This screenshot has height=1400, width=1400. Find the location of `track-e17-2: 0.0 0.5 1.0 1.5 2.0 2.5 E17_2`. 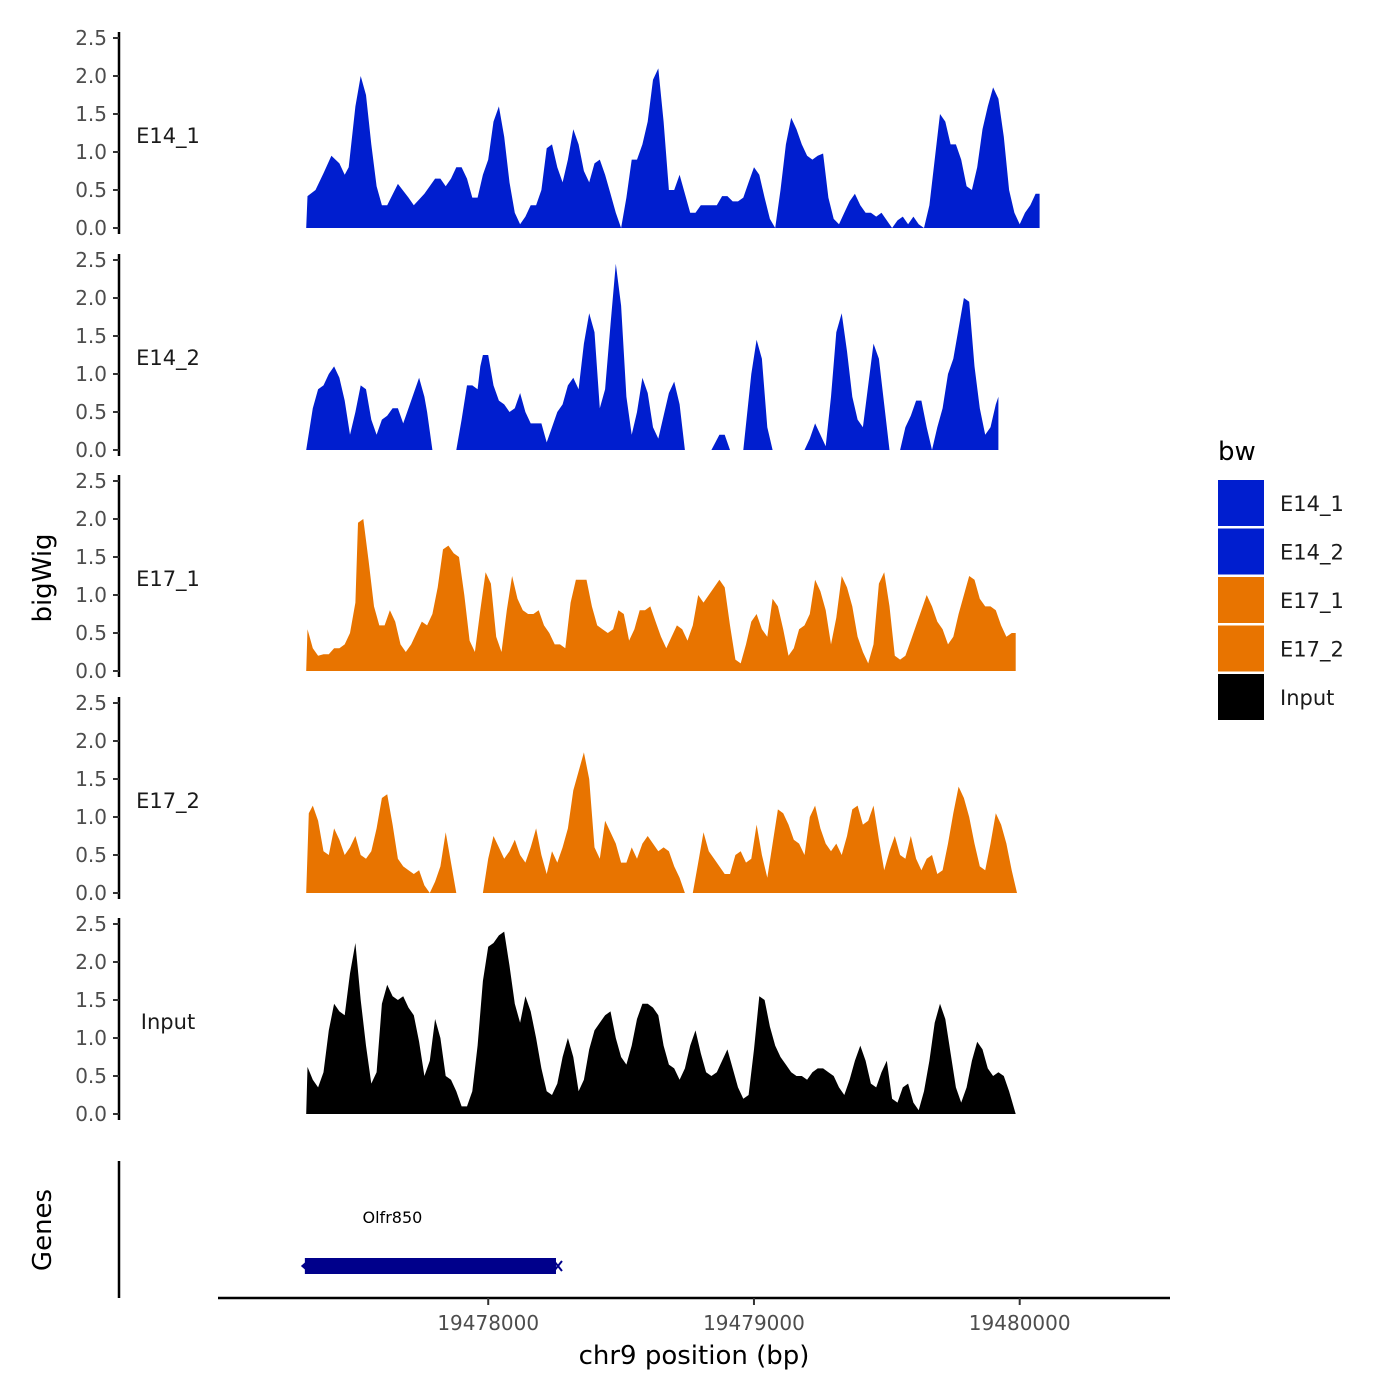

track-e17-2: 0.0 0.5 1.0 1.5 2.0 2.5 E17_2 is located at coordinates (546, 798).